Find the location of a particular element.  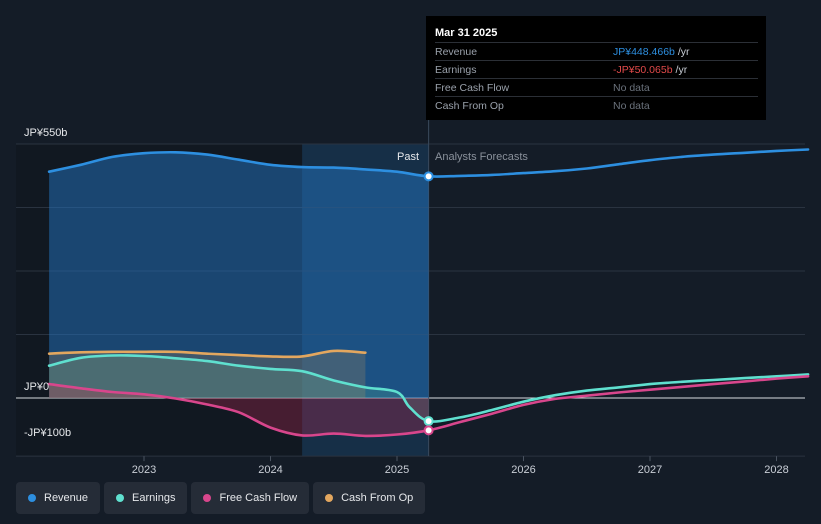

x-tick-layer: 2023 2024 2025 2026 2027 2028 is located at coordinates (460, 466).